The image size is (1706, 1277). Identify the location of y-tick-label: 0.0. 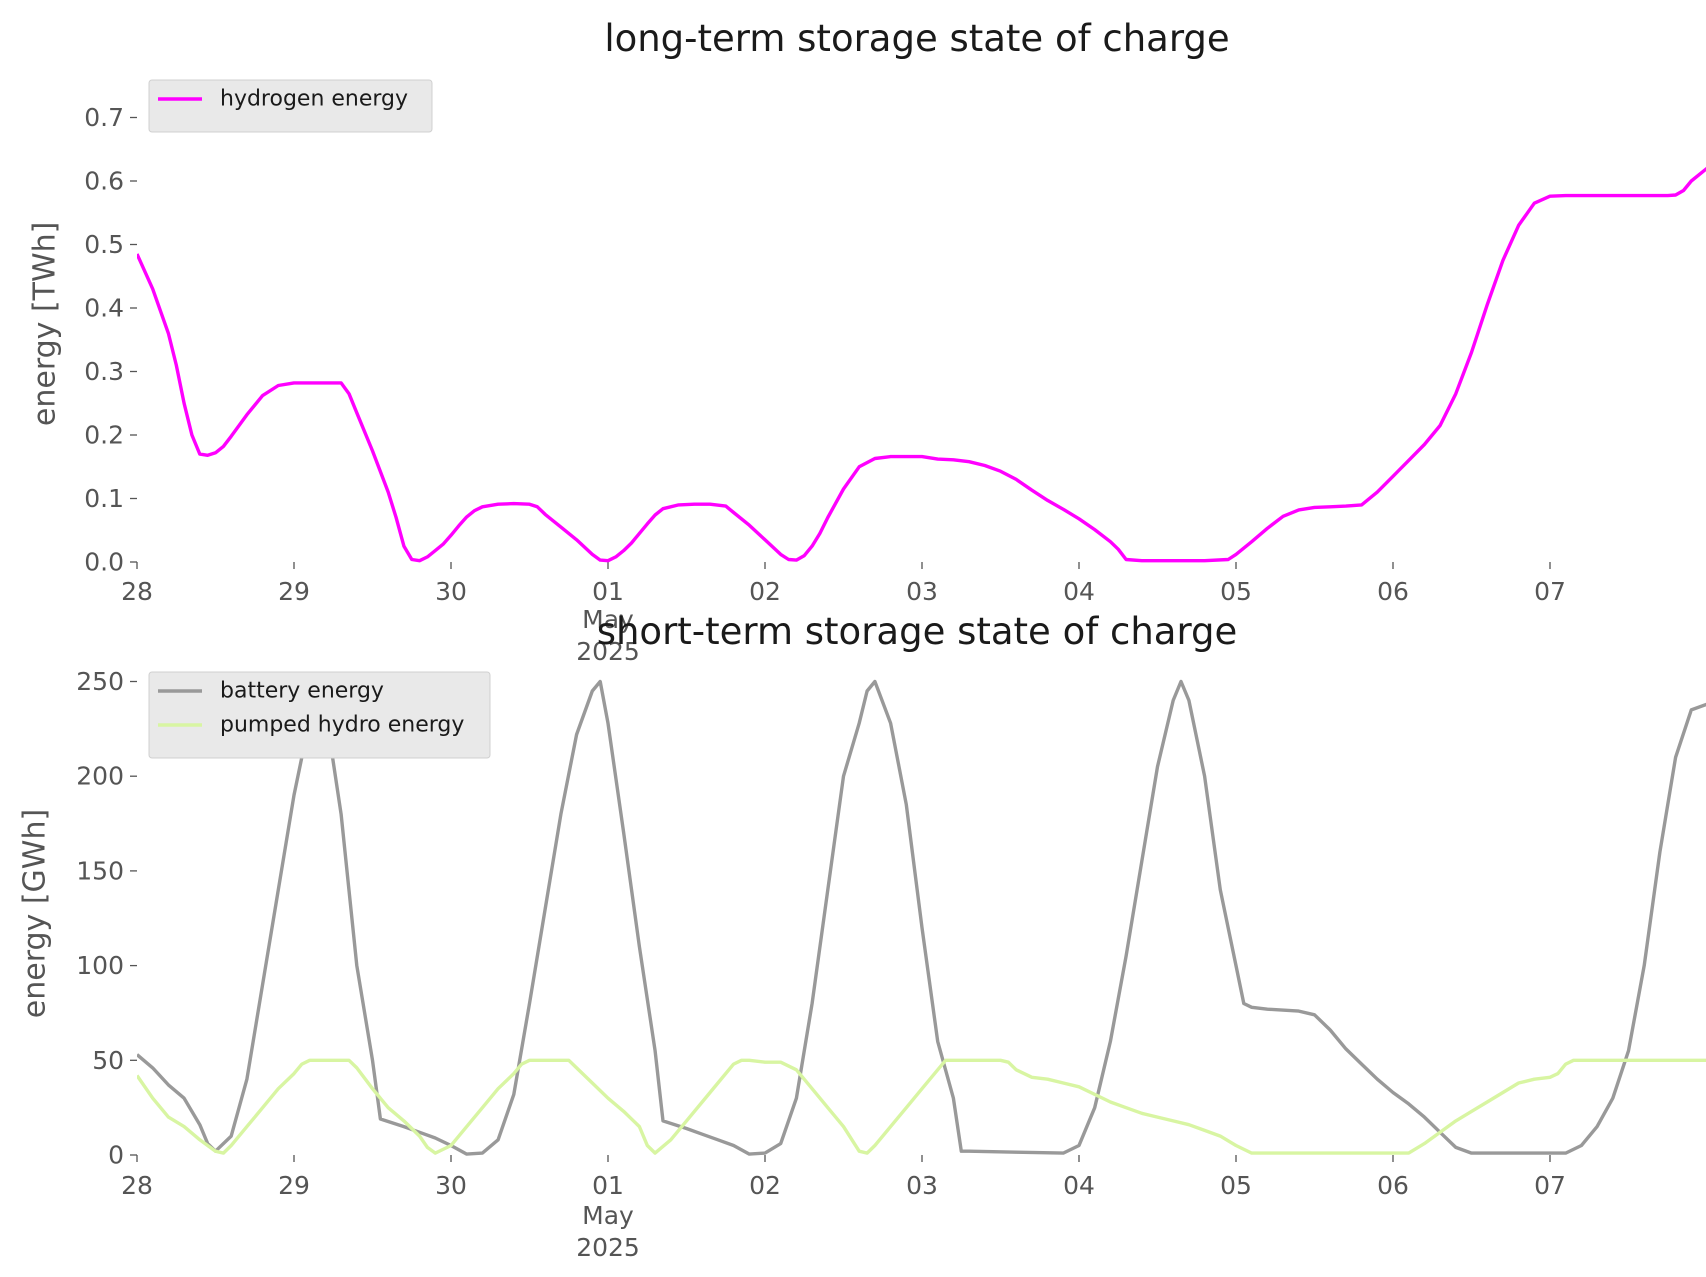
(104, 562).